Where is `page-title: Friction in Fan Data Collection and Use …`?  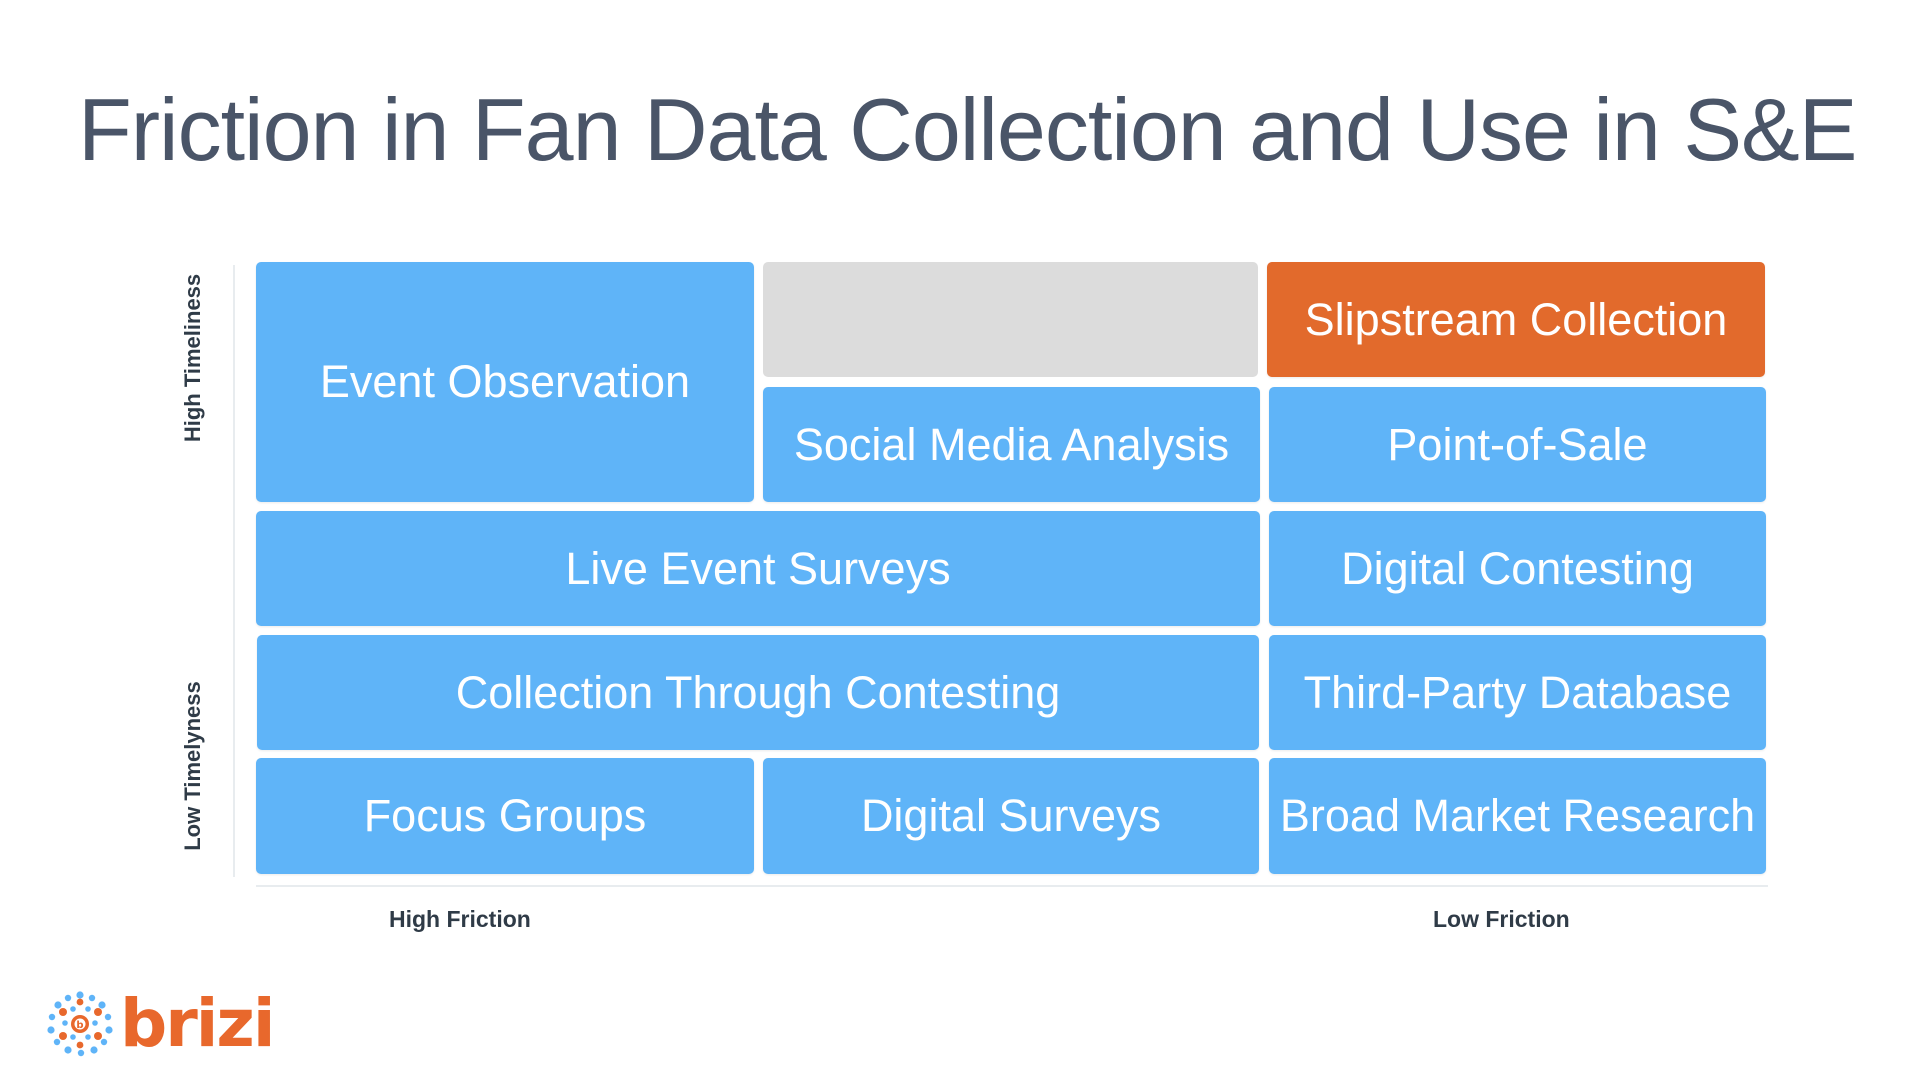 page-title: Friction in Fan Data Collection and Use … is located at coordinates (967, 129).